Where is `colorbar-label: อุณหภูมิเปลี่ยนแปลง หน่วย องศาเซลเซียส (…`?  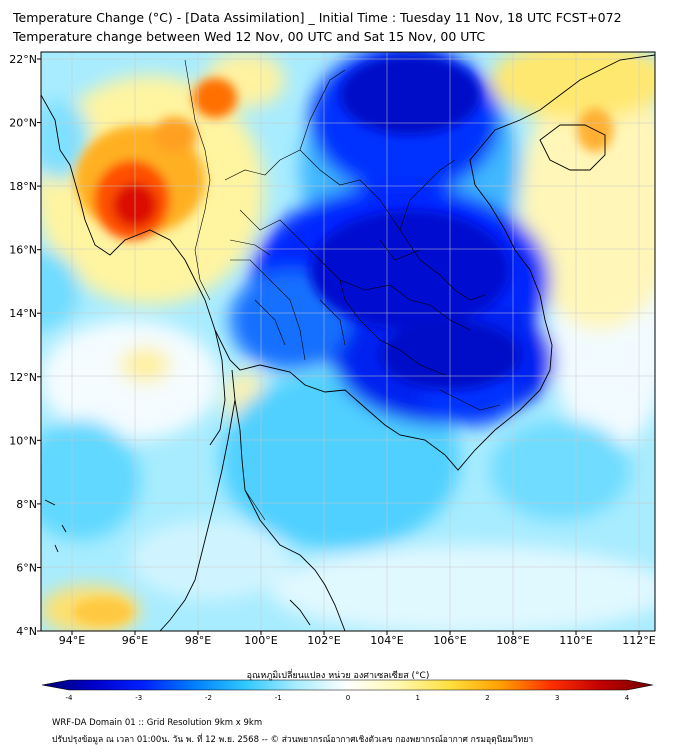 colorbar-label: อุณหภูมิเปลี่ยนแปลง หน่วย องศาเซลเซียส (… is located at coordinates (338, 676).